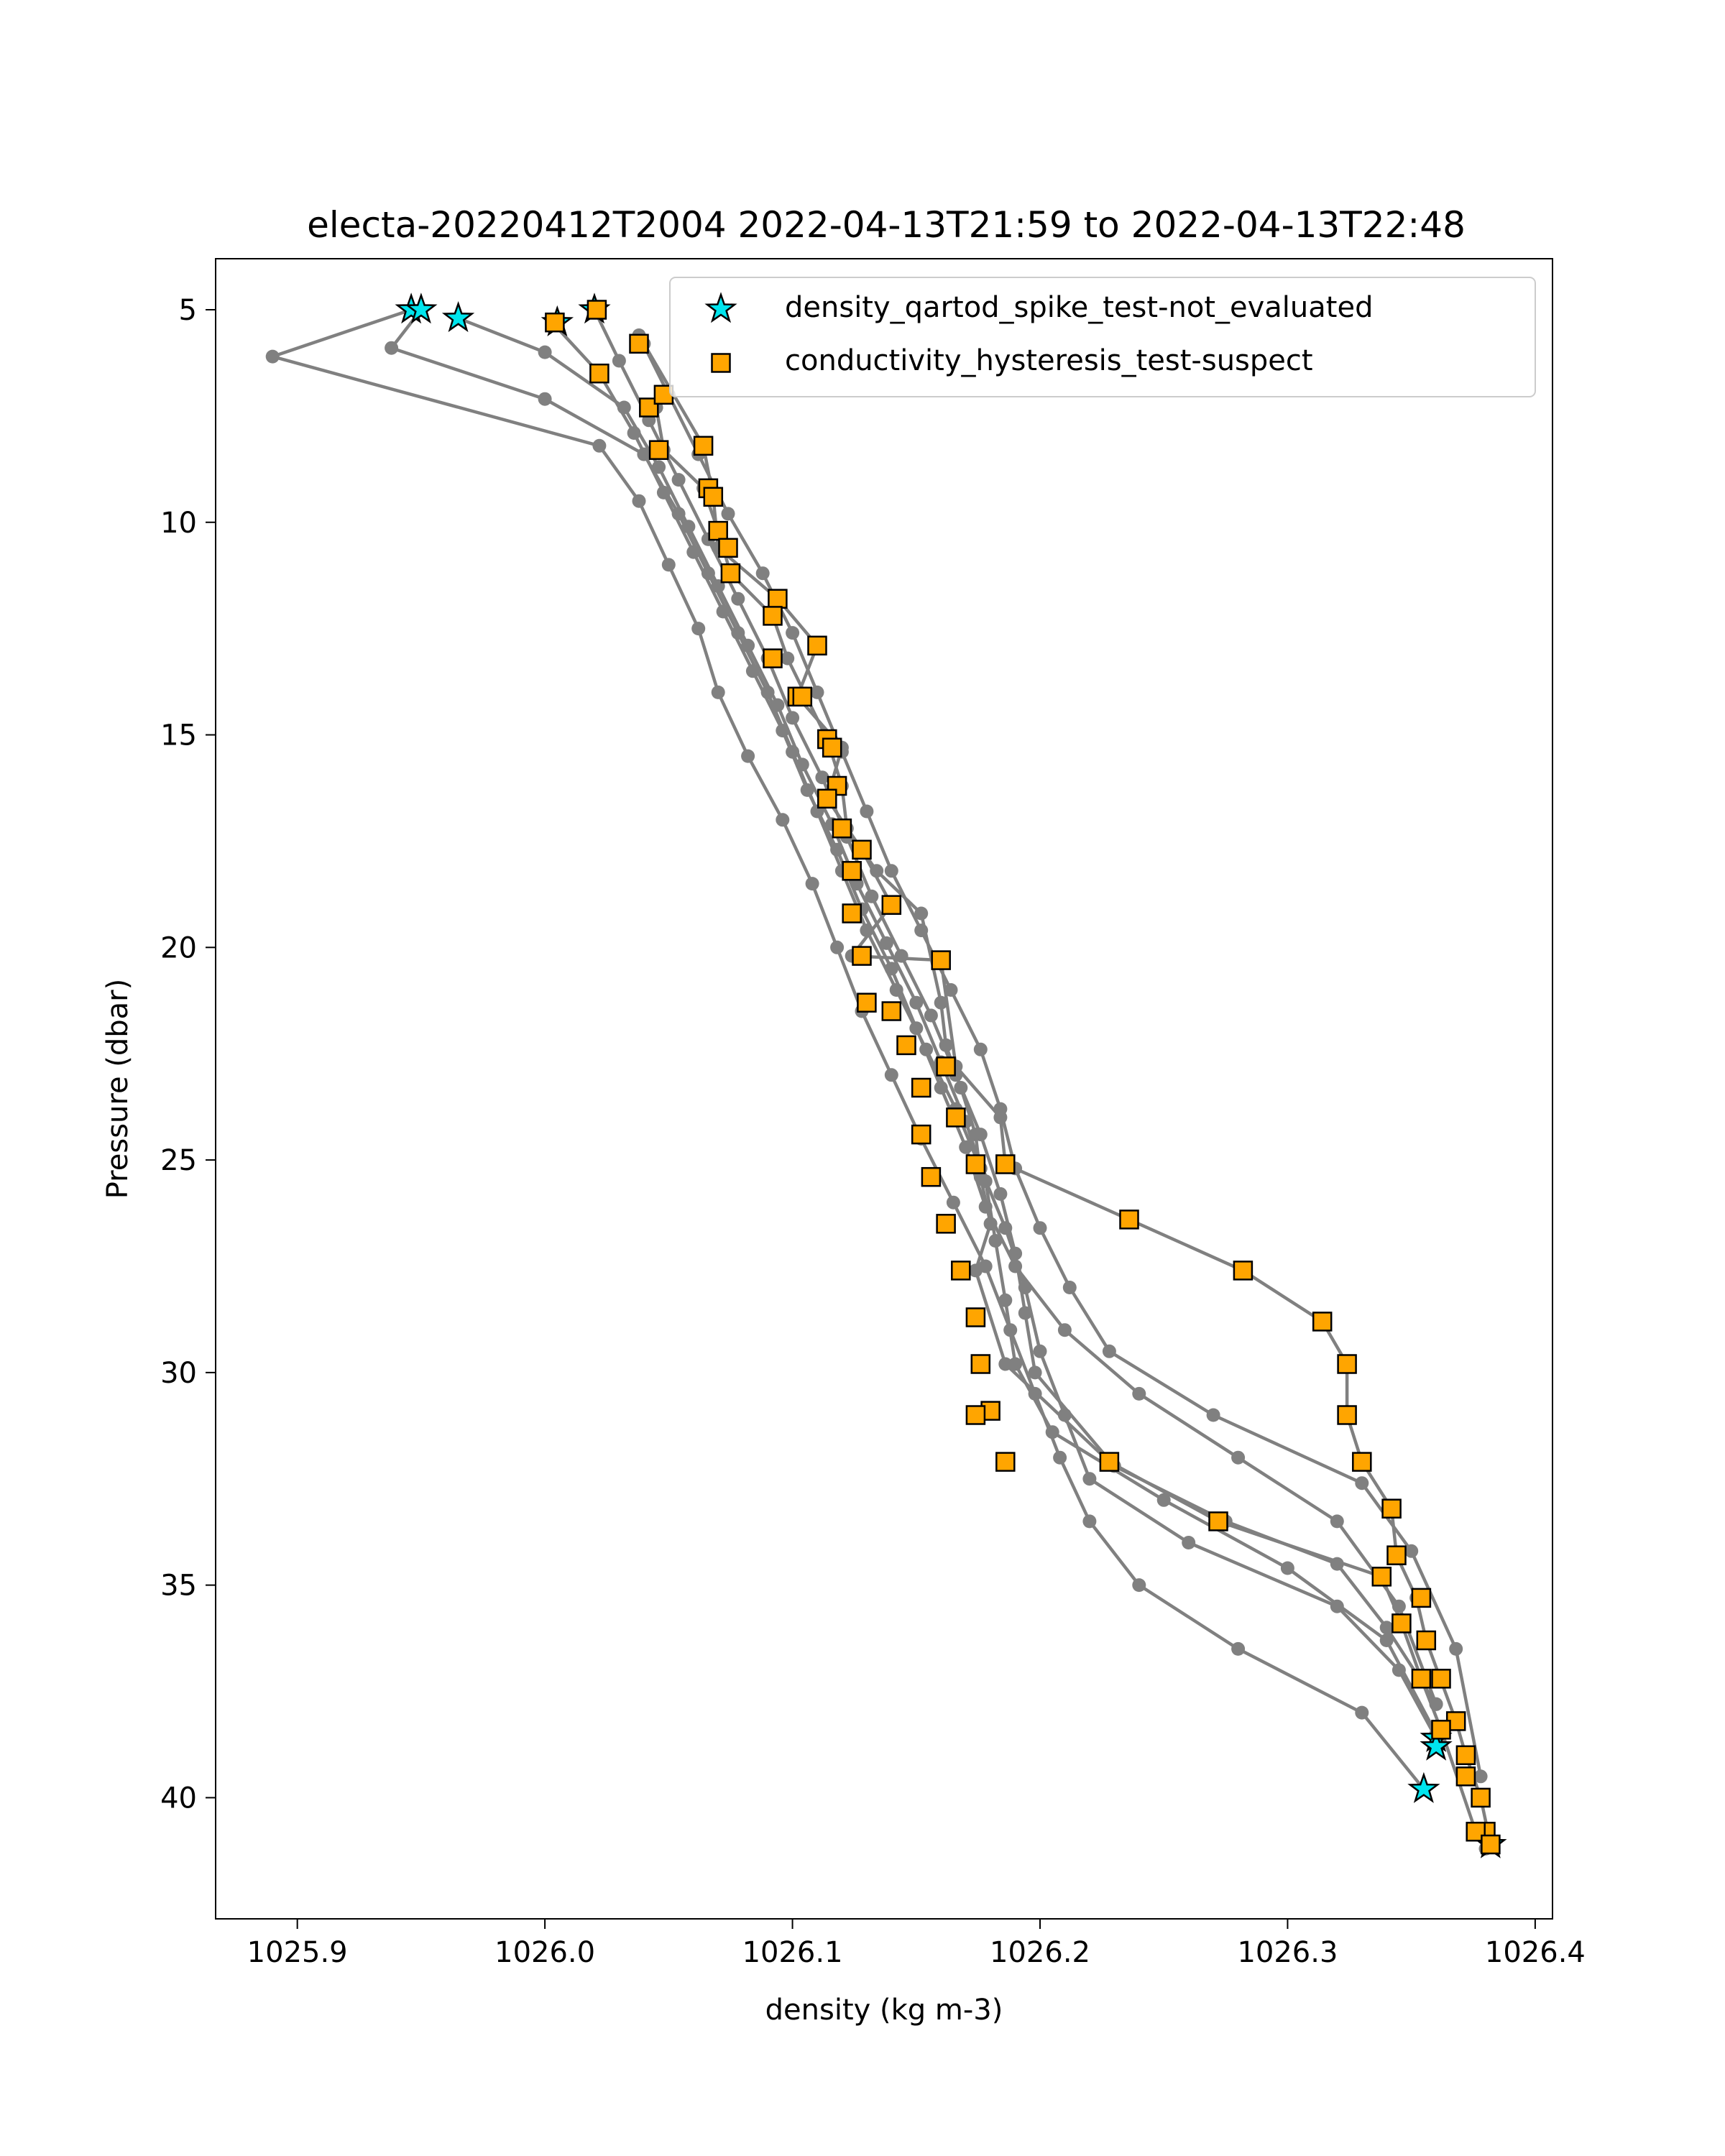 The width and height of the screenshot is (1725, 2156). What do you see at coordinates (1040, 1952) in the screenshot?
I see `x-tick-label: 1026.2` at bounding box center [1040, 1952].